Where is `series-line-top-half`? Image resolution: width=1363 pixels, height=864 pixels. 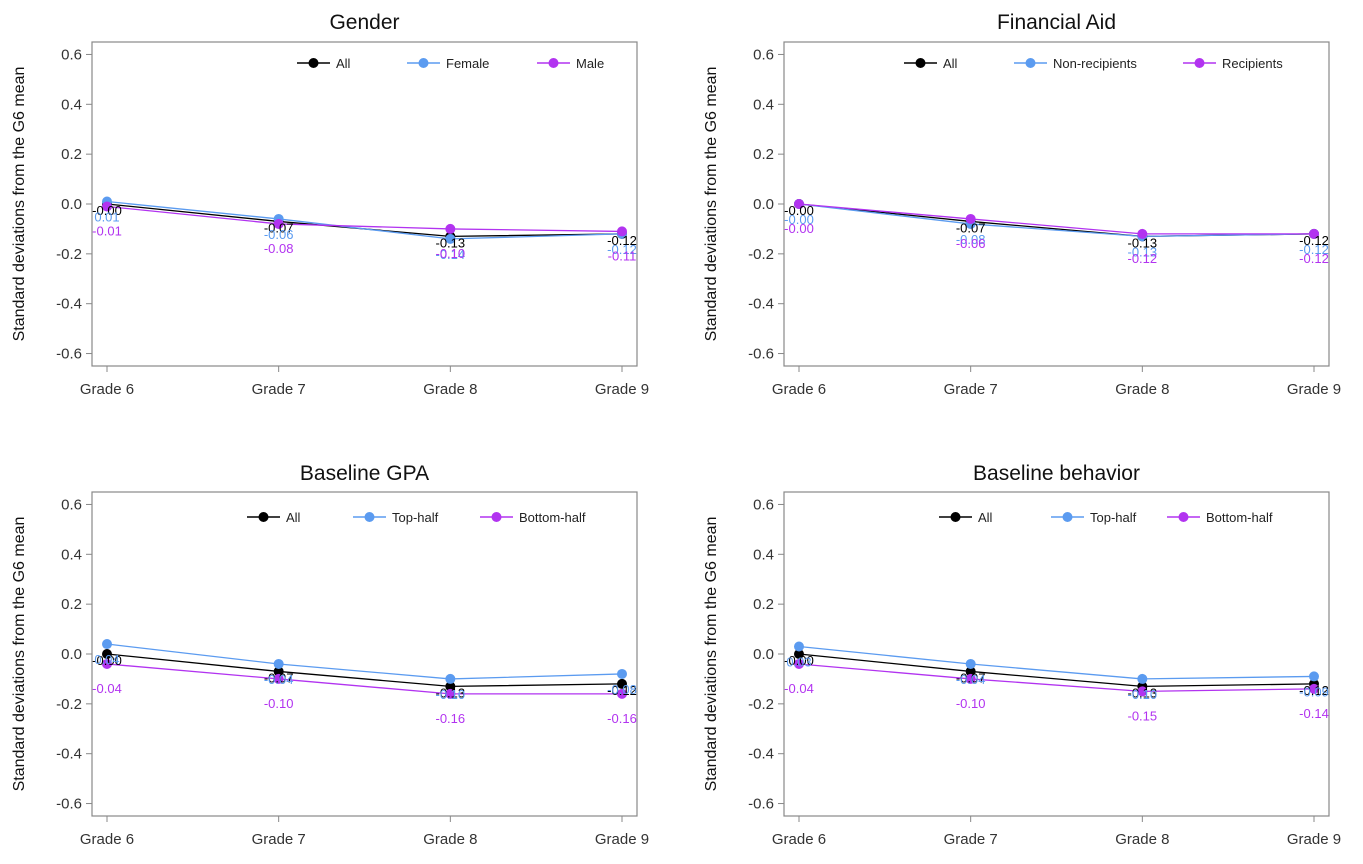
series-line-top-half is located at coordinates (364, 661).